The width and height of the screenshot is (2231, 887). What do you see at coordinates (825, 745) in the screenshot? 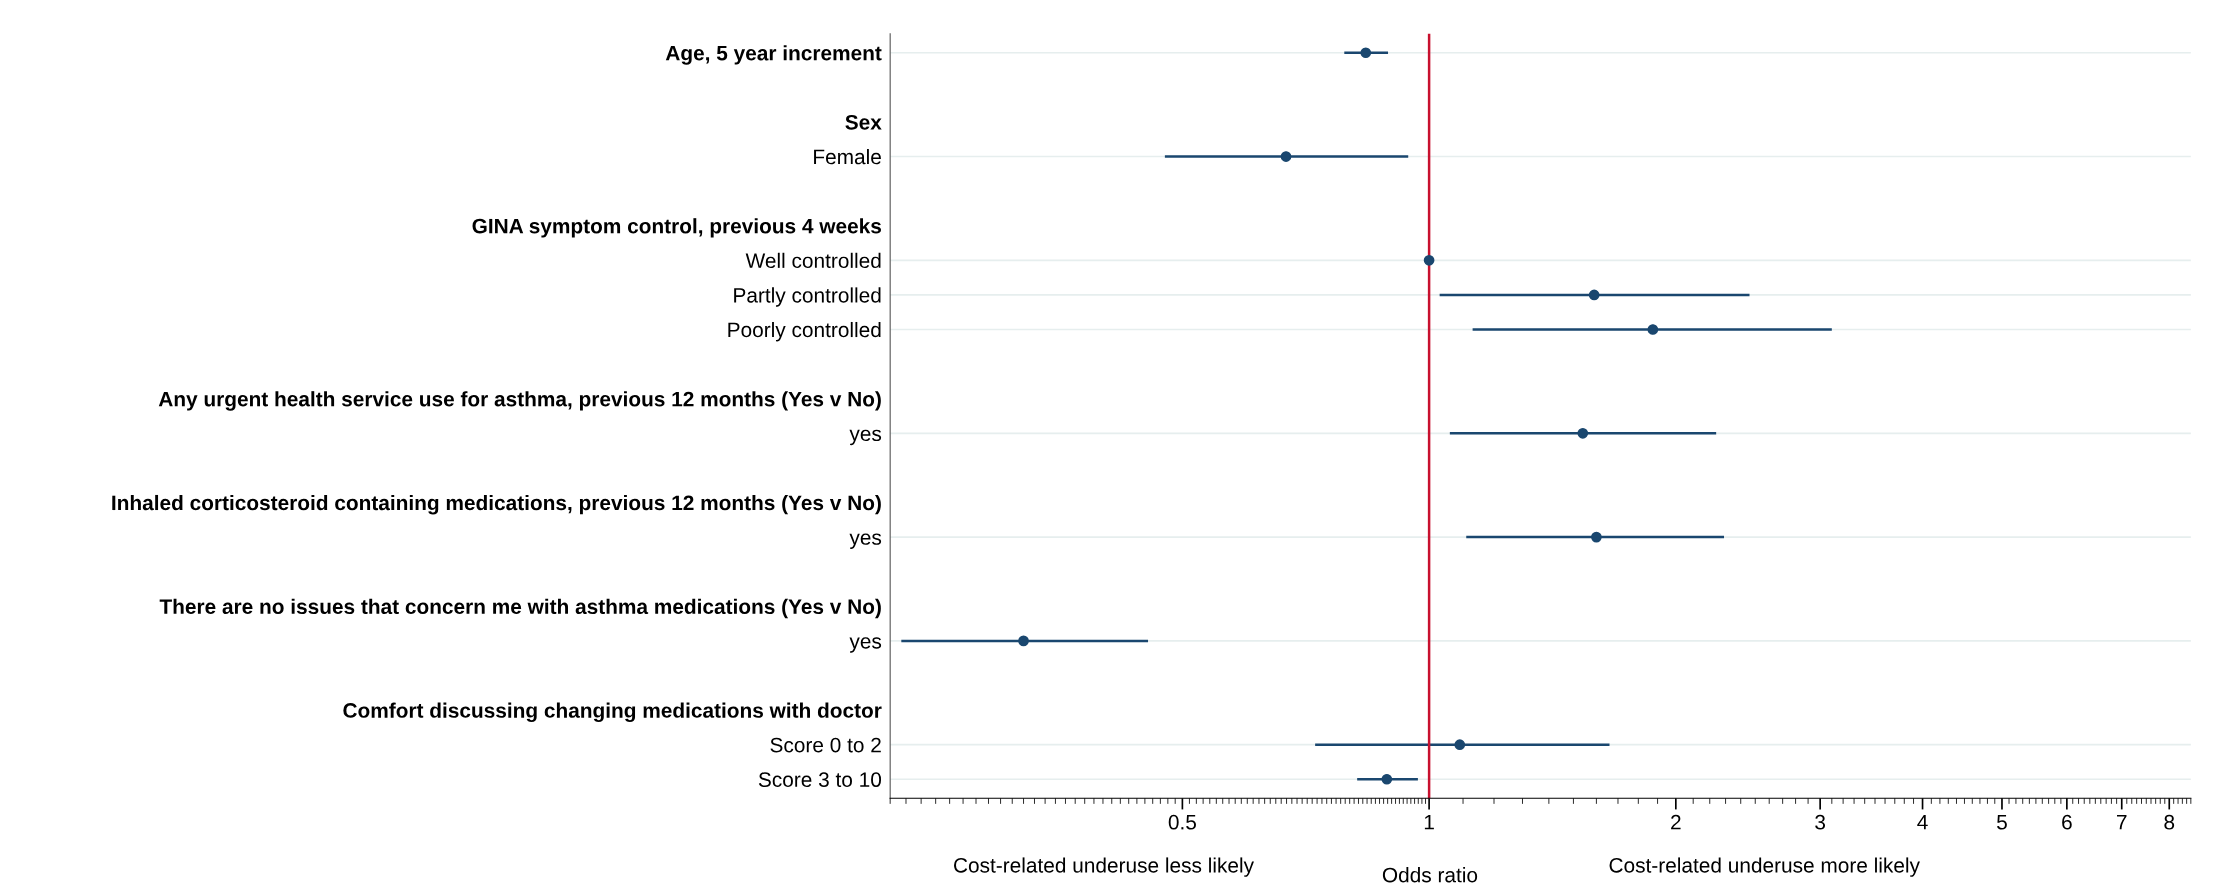
I see `y-tick-label: Score 0 to 2` at bounding box center [825, 745].